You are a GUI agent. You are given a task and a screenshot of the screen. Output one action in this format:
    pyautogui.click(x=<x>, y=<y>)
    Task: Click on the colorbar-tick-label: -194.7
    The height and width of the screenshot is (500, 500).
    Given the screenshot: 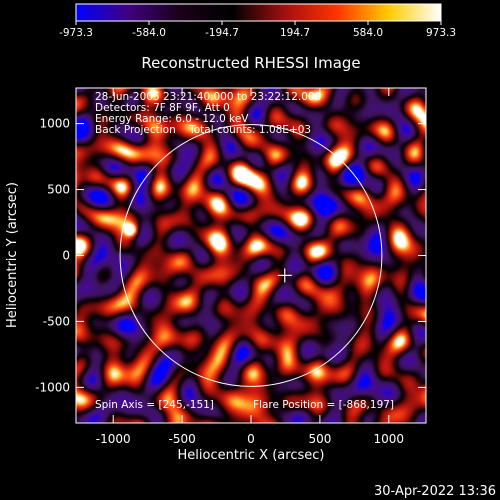 What is the action you would take?
    pyautogui.click(x=222, y=33)
    